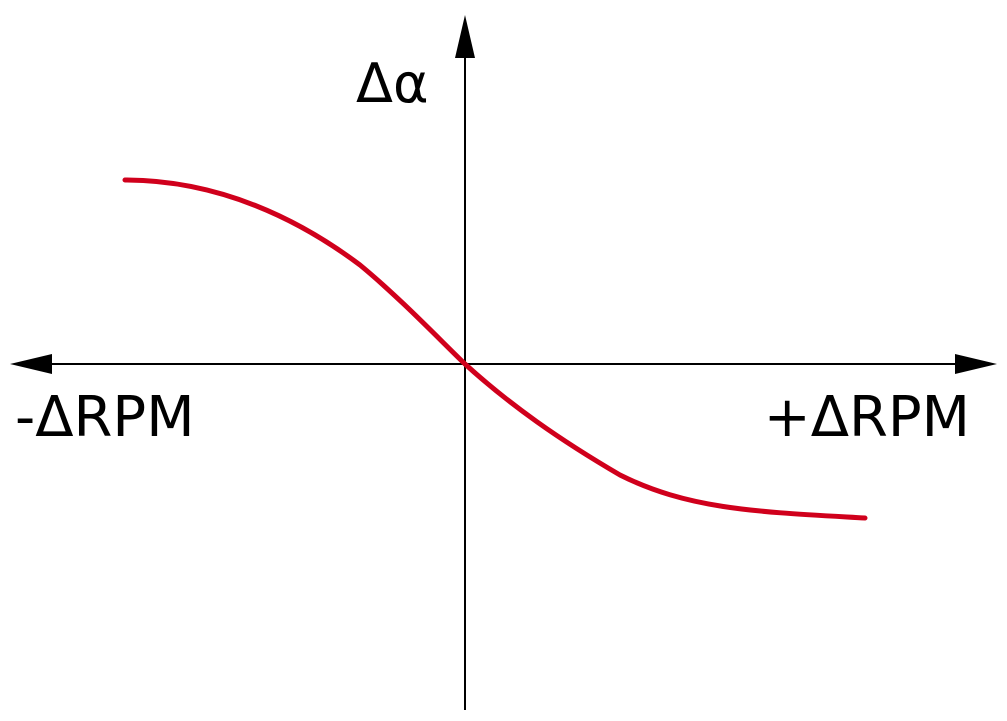  I want to click on x-axis-right-arrowhead, so click(976, 364).